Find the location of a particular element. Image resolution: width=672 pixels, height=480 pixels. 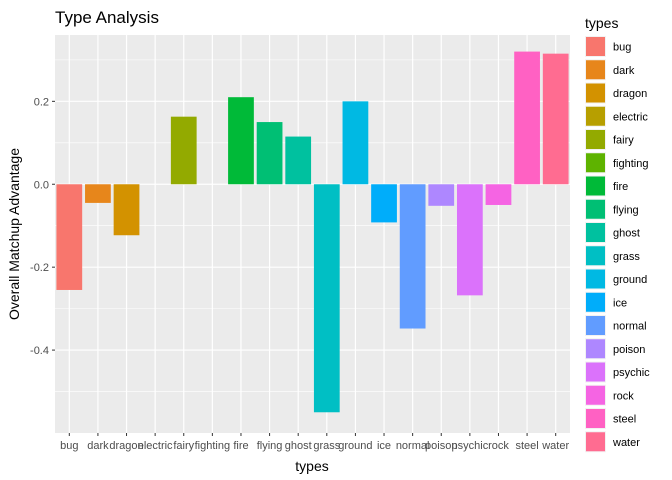

bar-rock is located at coordinates (498, 194).